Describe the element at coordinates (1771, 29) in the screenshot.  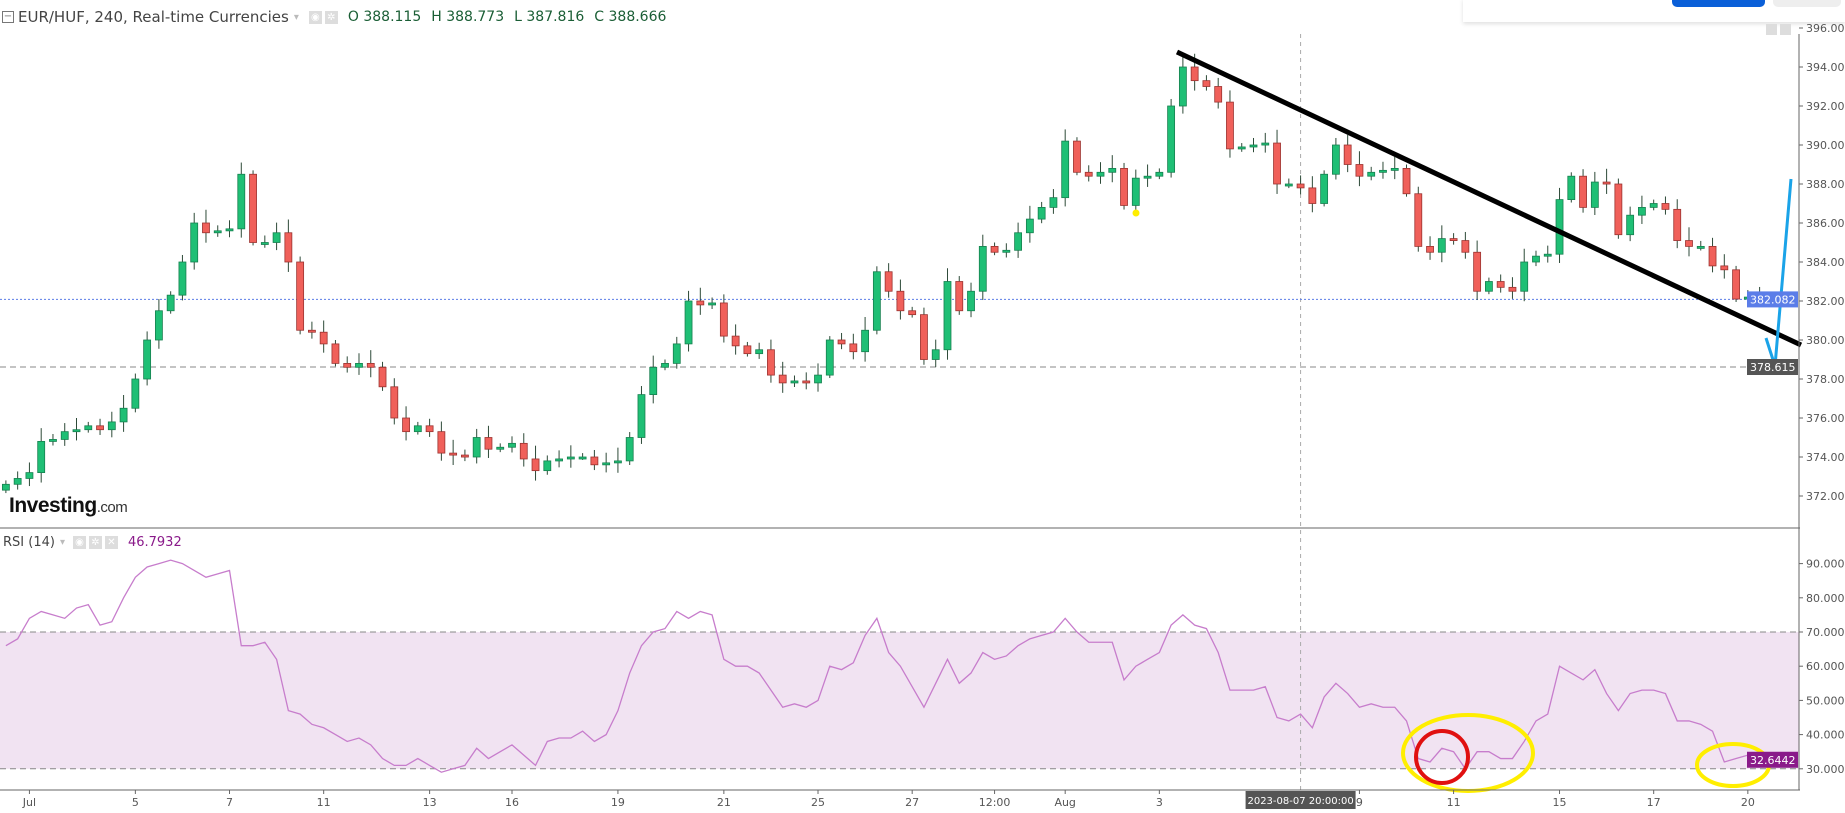
I see `scroll-down-icon` at that location.